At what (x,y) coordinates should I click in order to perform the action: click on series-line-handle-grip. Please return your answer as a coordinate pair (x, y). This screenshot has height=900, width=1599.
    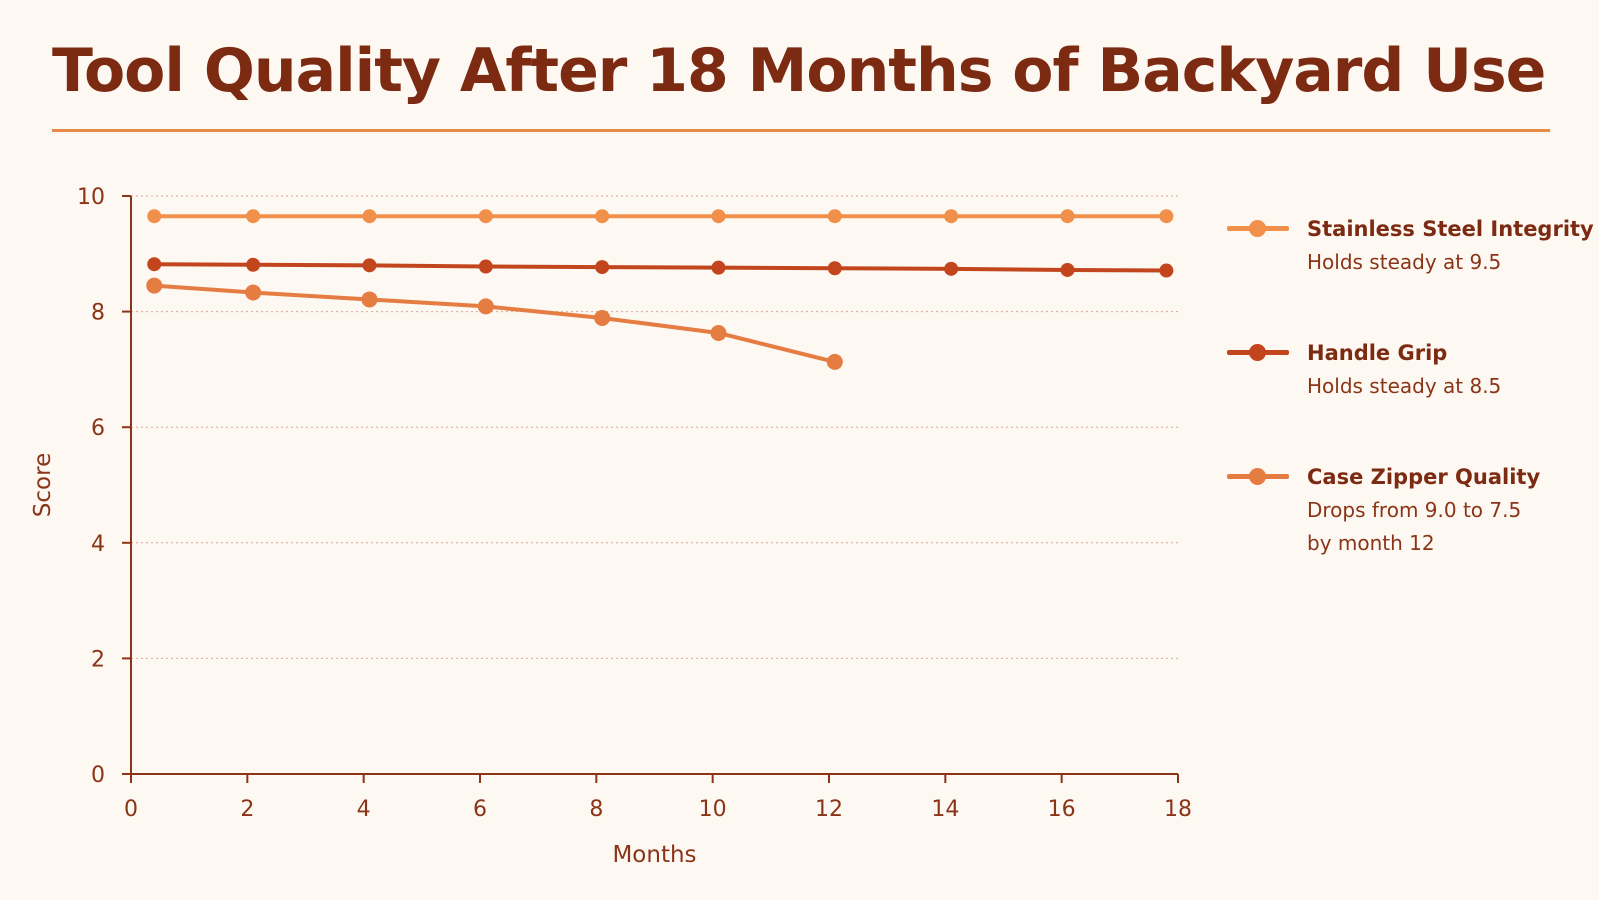
    Looking at the image, I should click on (660, 267).